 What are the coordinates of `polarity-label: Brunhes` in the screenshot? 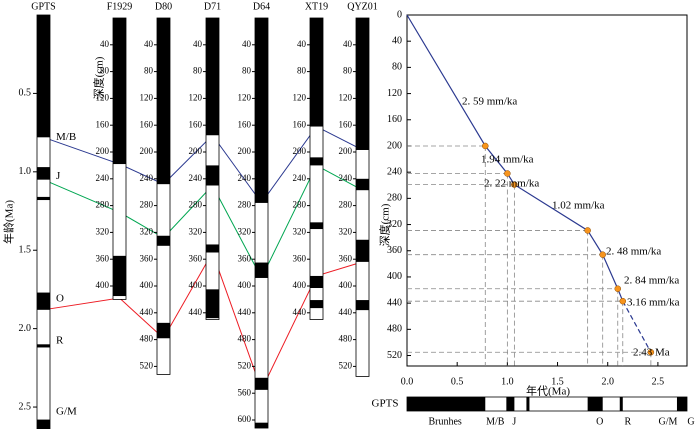 It's located at (444, 421).